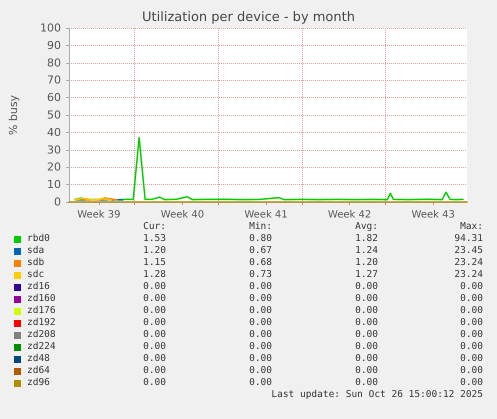  Describe the element at coordinates (266, 215) in the screenshot. I see `x-tick-label: Week 41` at that location.